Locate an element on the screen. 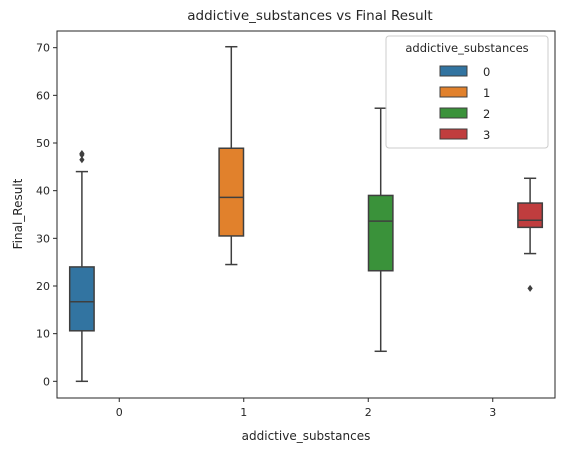 The height and width of the screenshot is (453, 563). x-tick-label: 3 is located at coordinates (492, 412).